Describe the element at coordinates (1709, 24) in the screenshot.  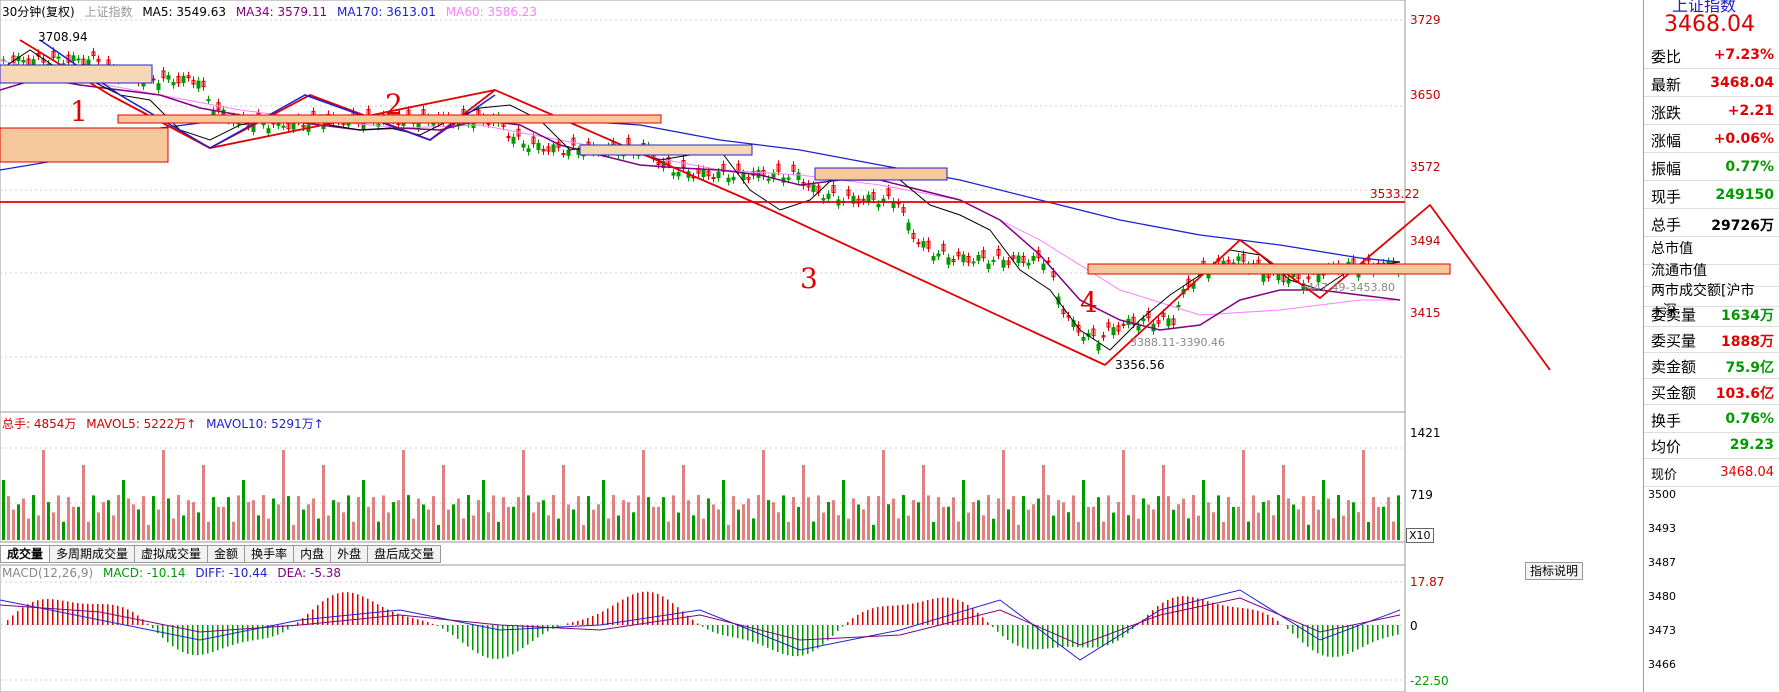
I see `panel-price: 3468.04` at that location.